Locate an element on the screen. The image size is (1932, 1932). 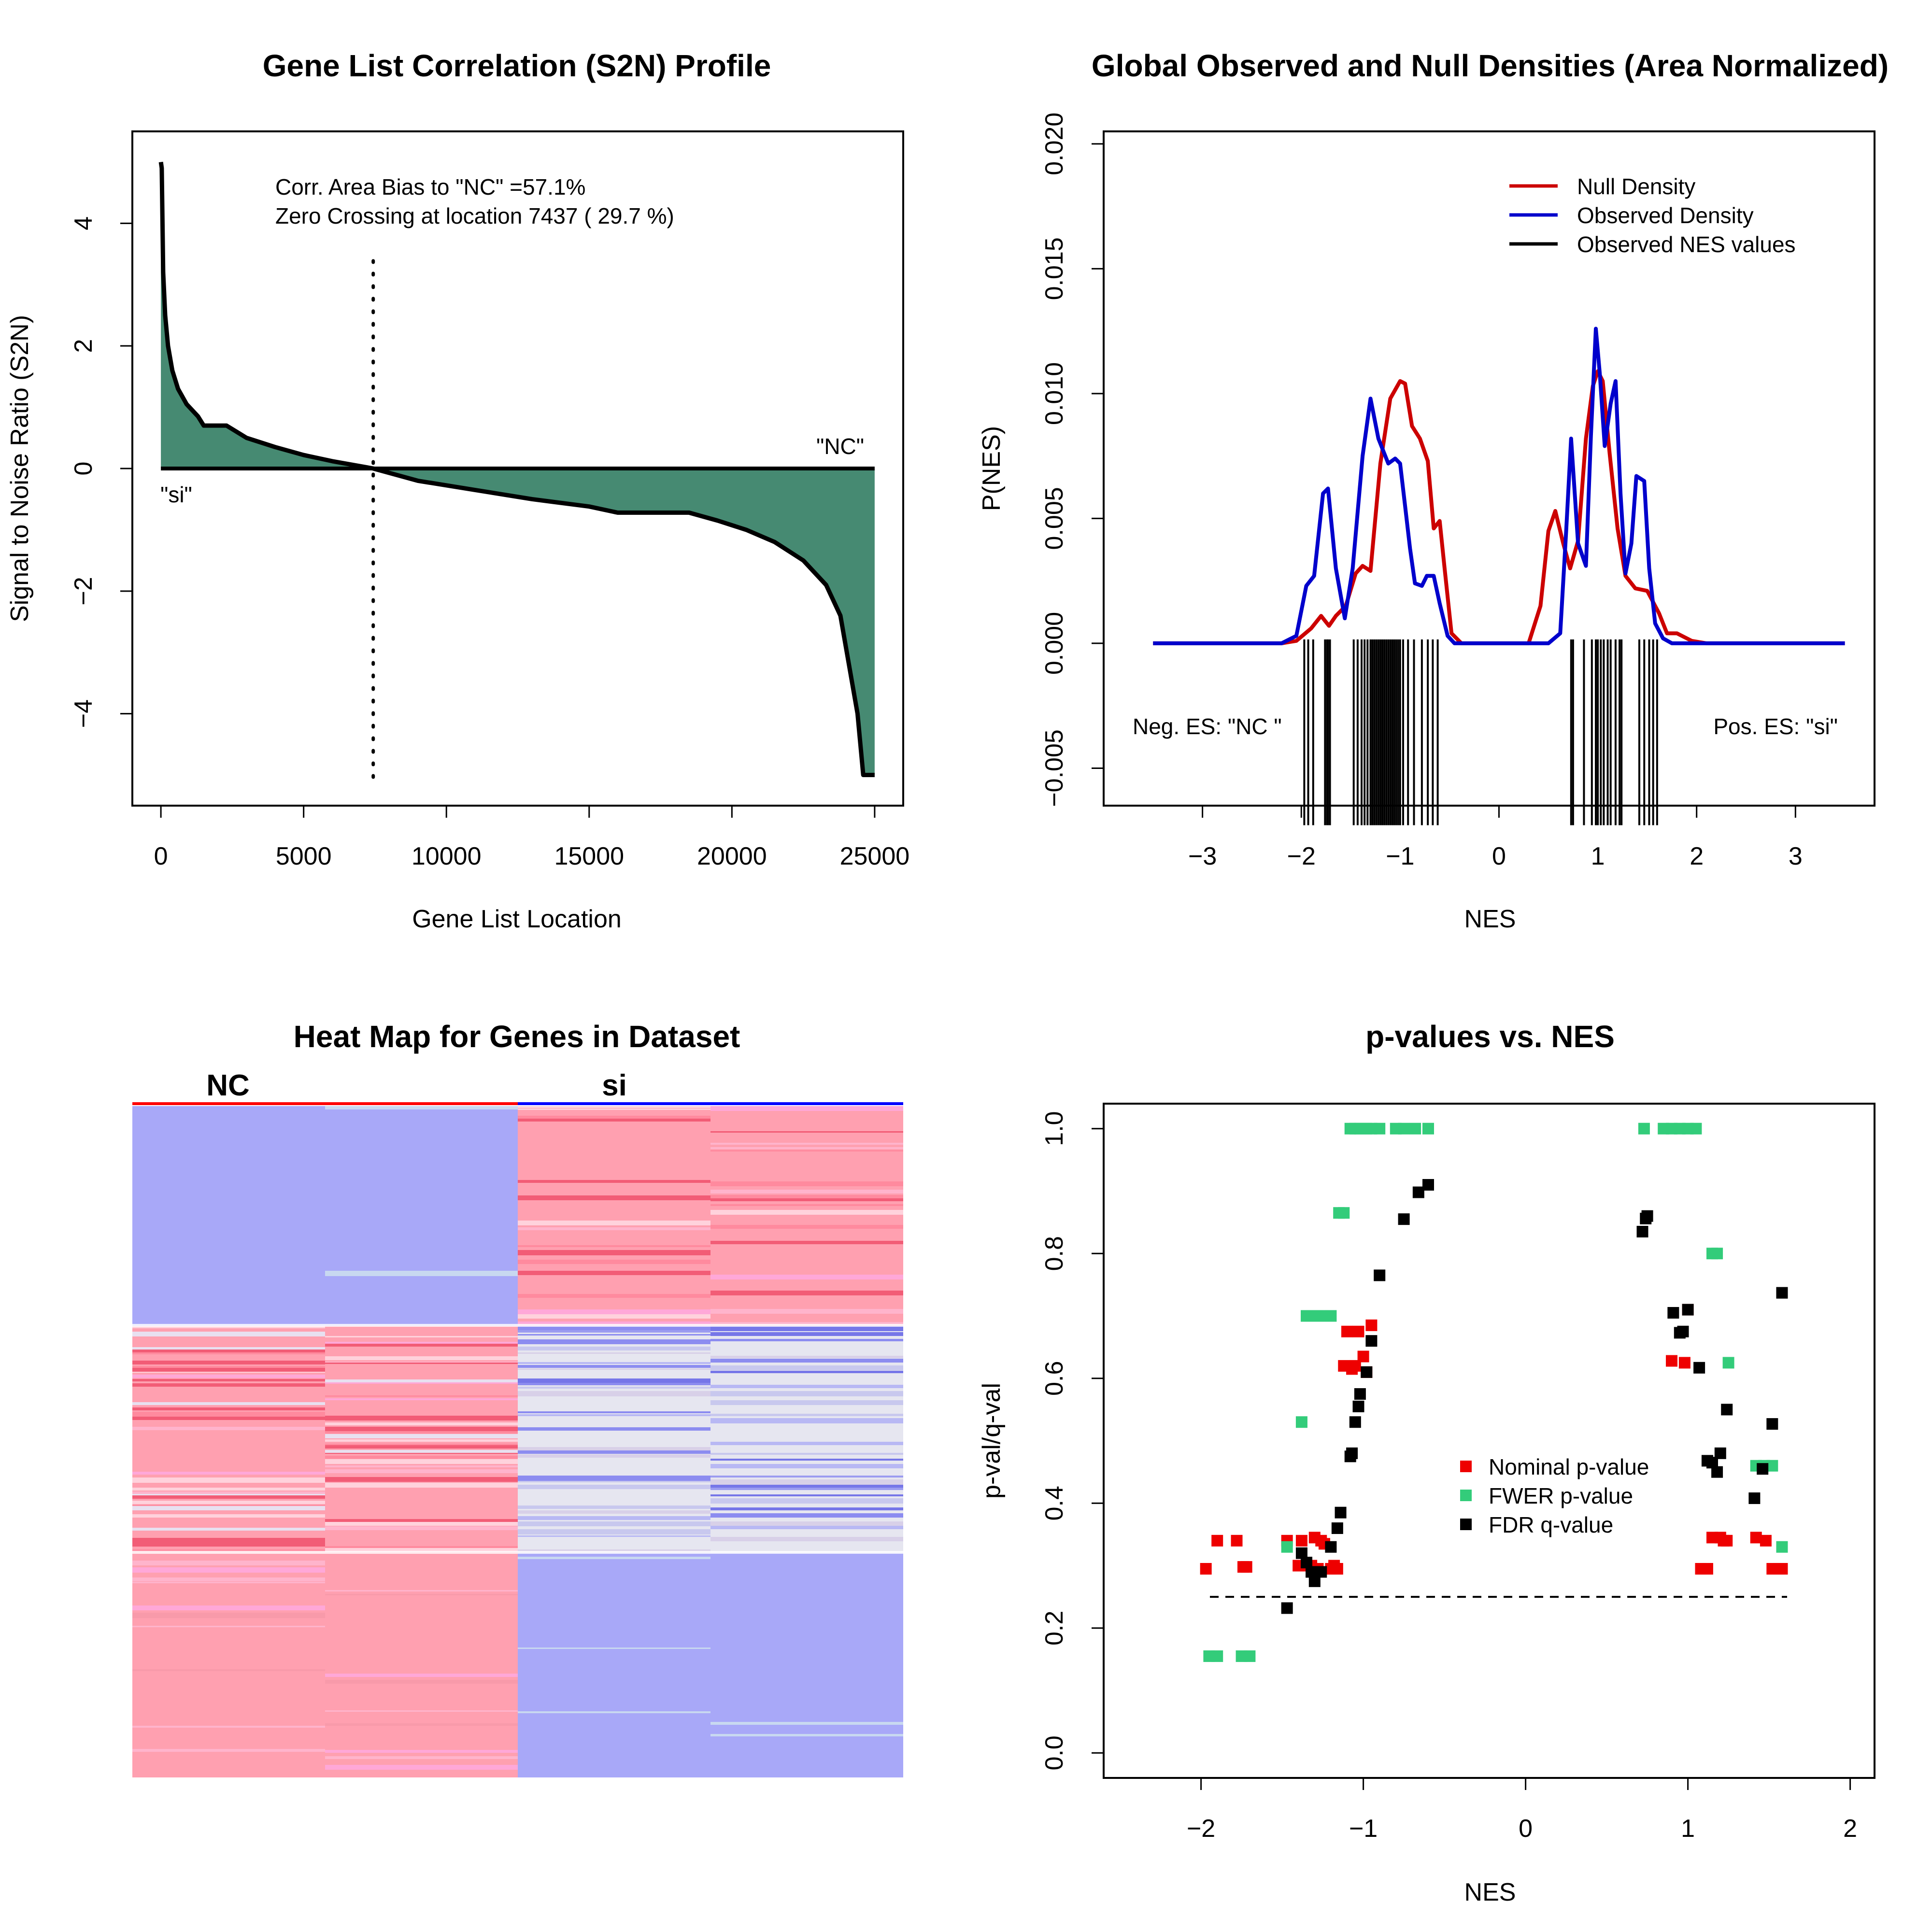
legend-fwer-swatch is located at coordinates (1466, 1495).